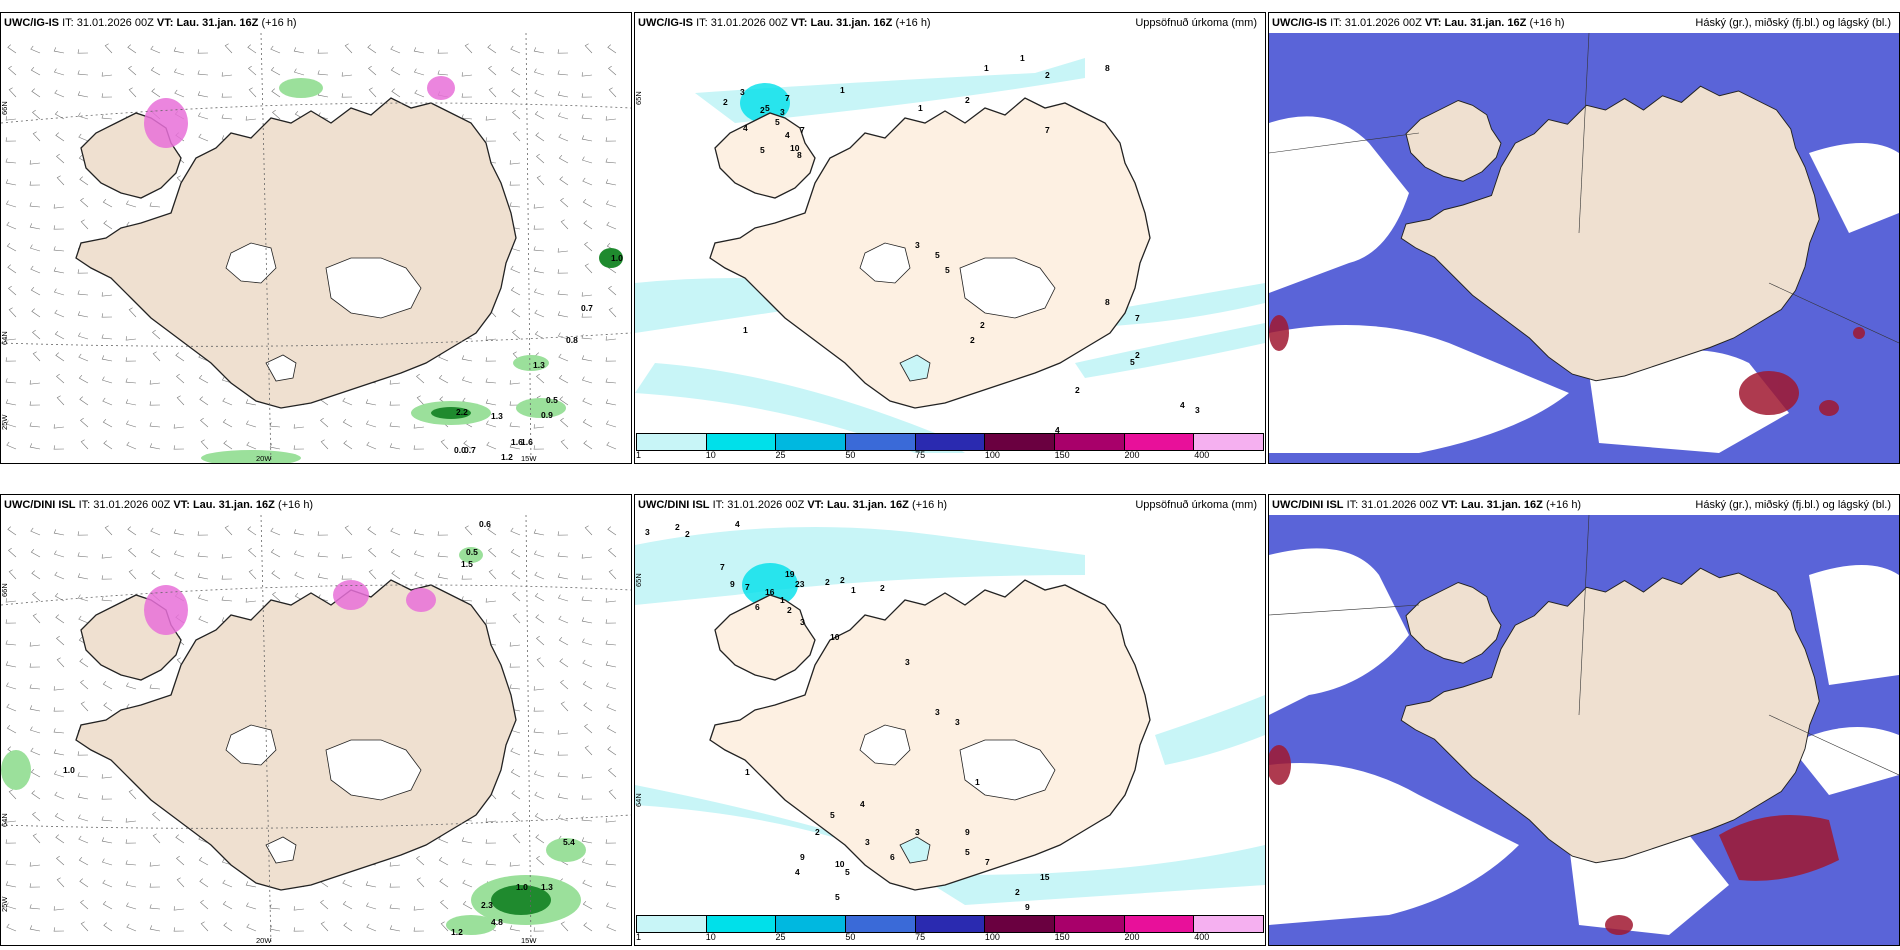  Describe the element at coordinates (1107, 302) in the screenshot. I see `map-value-label: 8` at that location.